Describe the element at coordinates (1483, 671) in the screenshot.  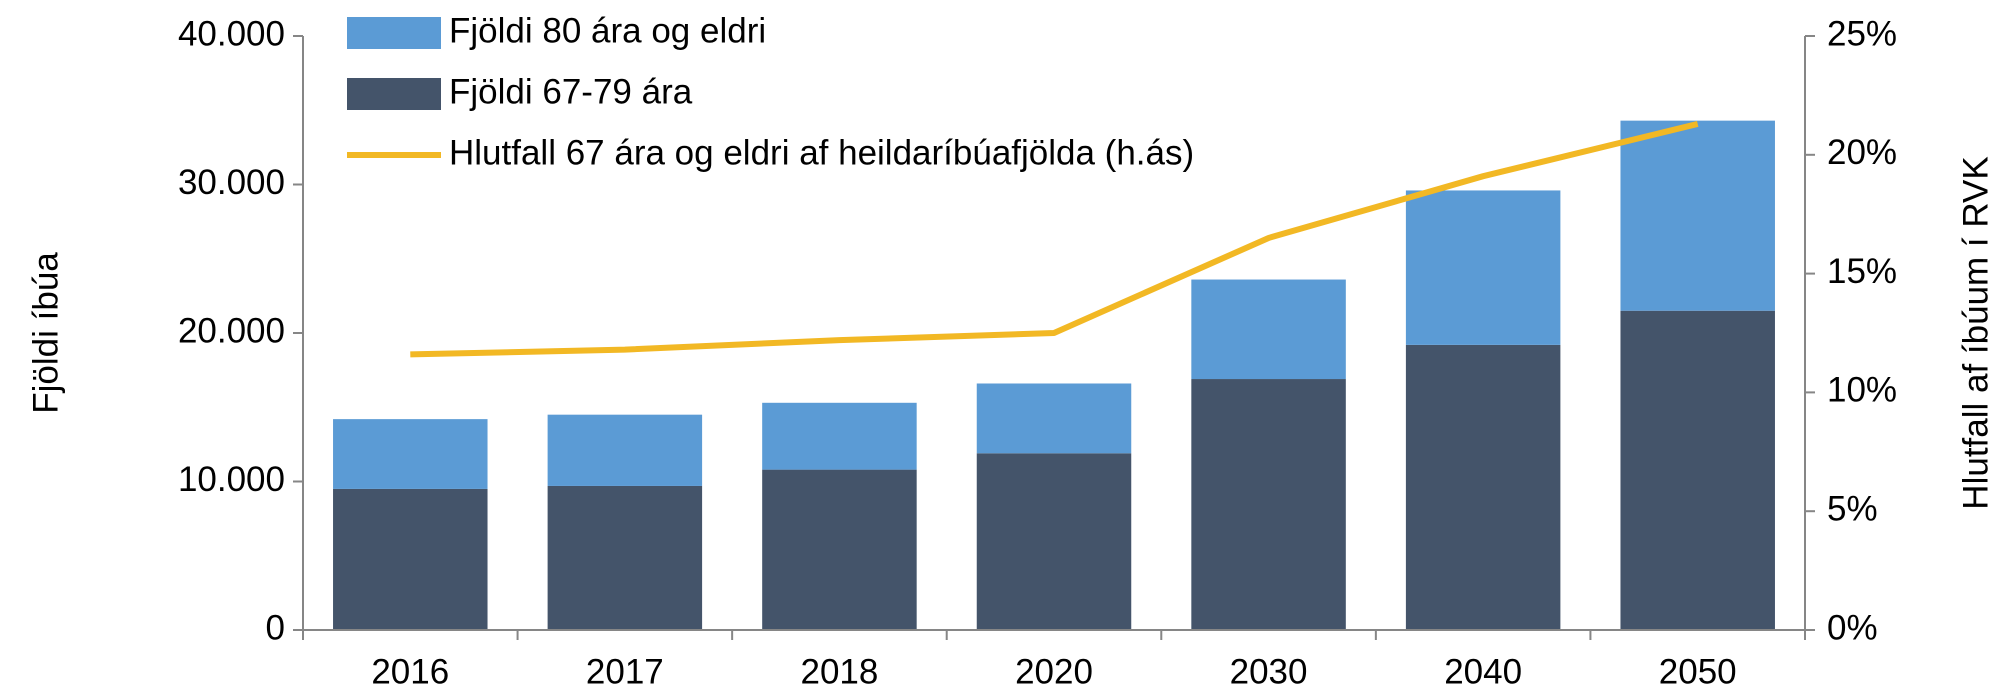
I see `x-tick-label: 2040` at that location.